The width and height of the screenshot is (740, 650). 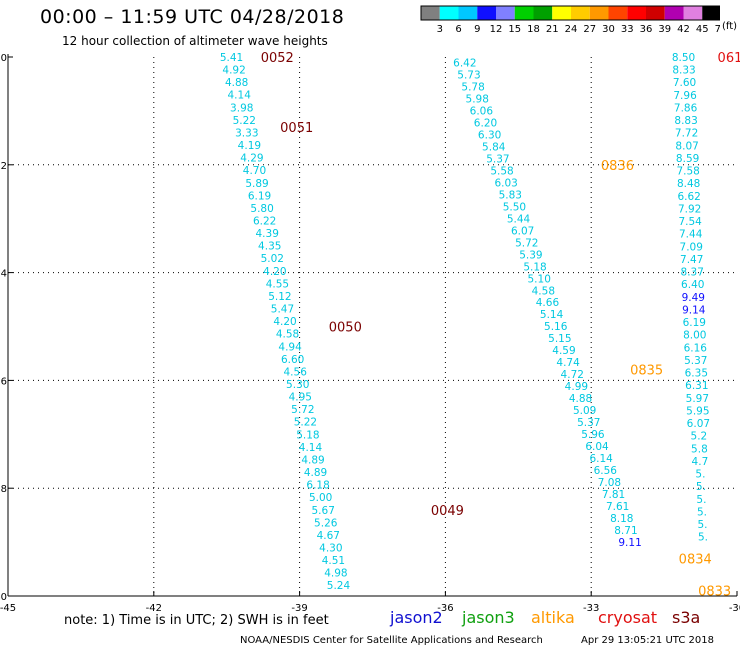 What do you see at coordinates (533, 29) in the screenshot?
I see `color-scale-tick: 18` at bounding box center [533, 29].